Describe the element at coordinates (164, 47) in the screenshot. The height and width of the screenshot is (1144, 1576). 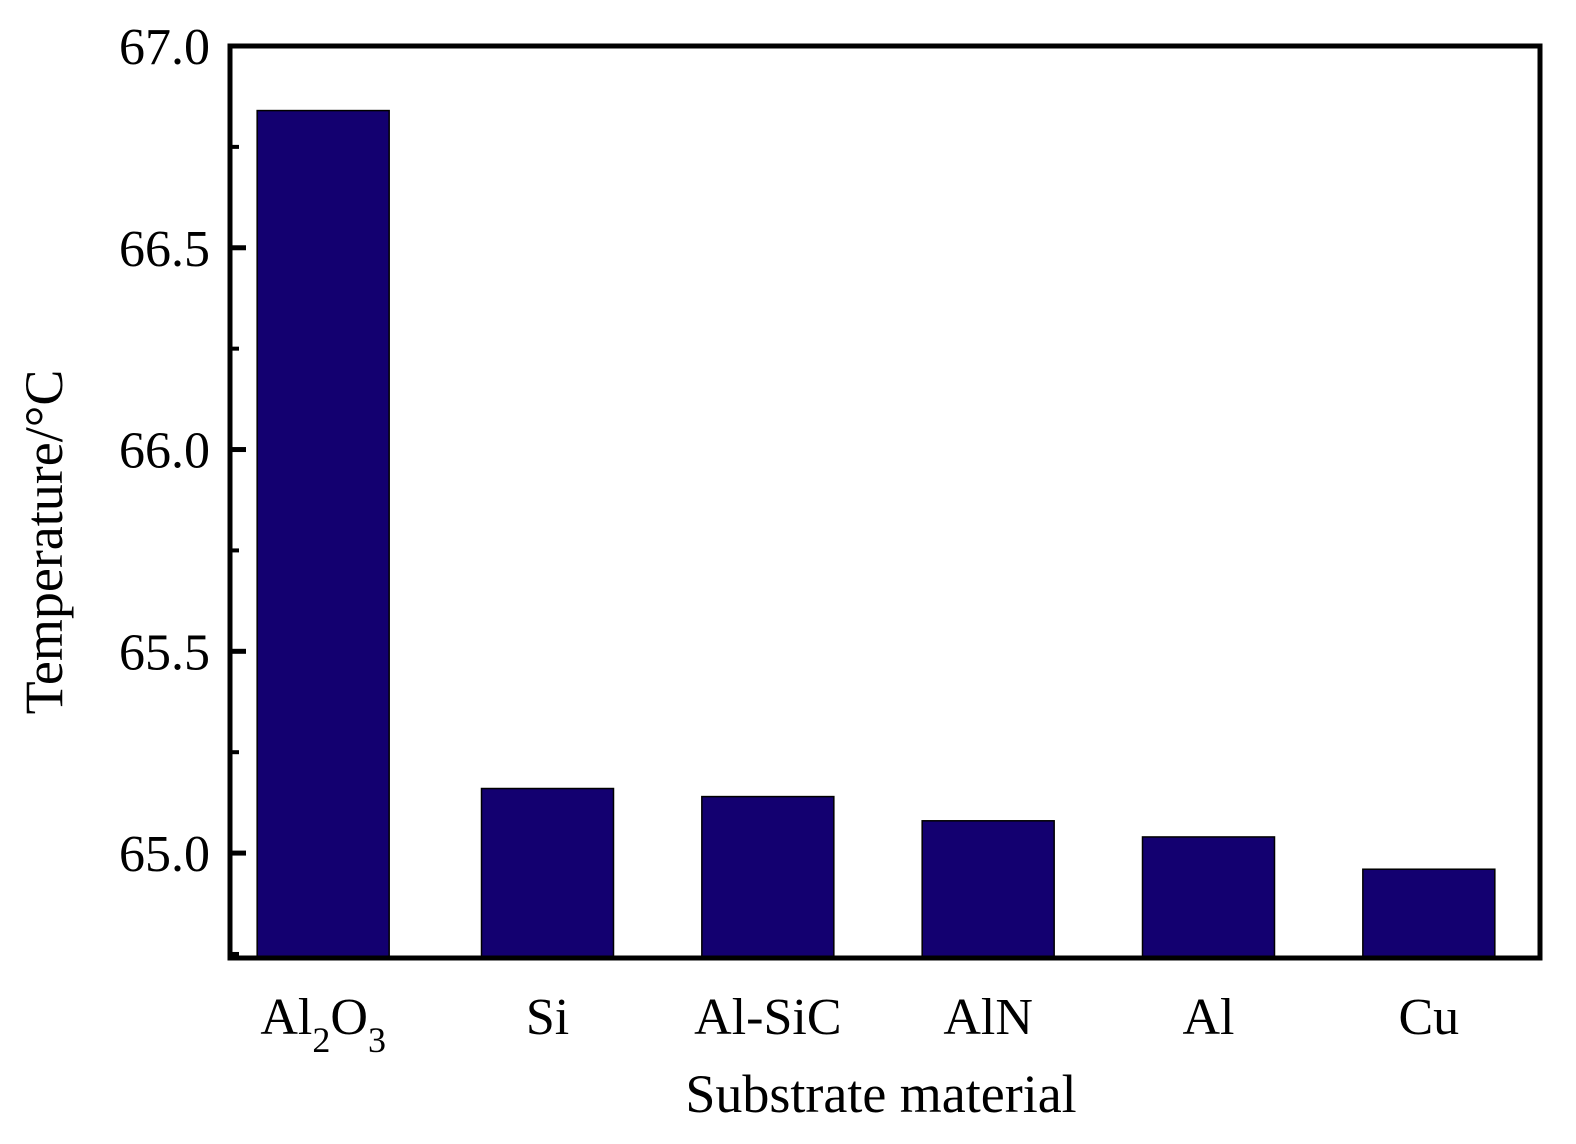
I see `y-tick-label: 67.0` at that location.